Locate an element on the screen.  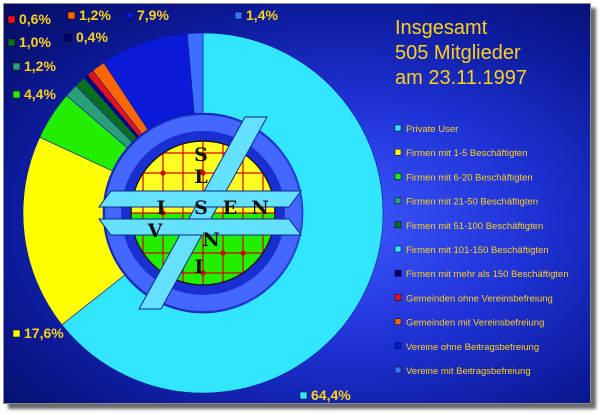
legend-label-1: Firmen mit 1-5 Beschäftigten is located at coordinates (466, 153).